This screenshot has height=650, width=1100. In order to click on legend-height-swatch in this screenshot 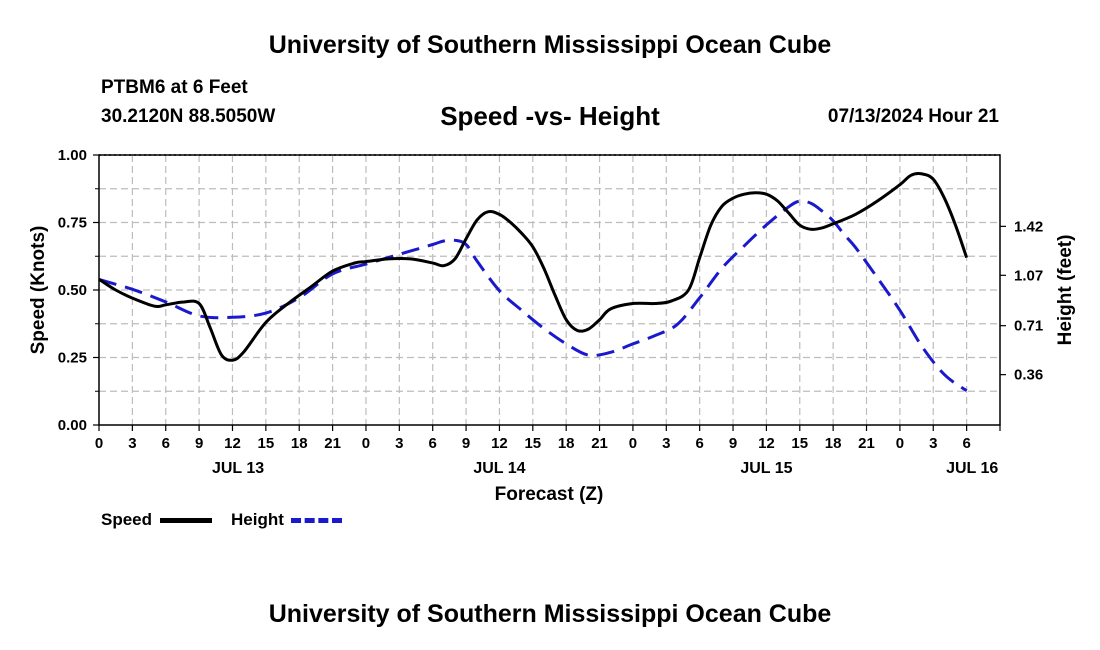, I will do `click(316, 520)`.